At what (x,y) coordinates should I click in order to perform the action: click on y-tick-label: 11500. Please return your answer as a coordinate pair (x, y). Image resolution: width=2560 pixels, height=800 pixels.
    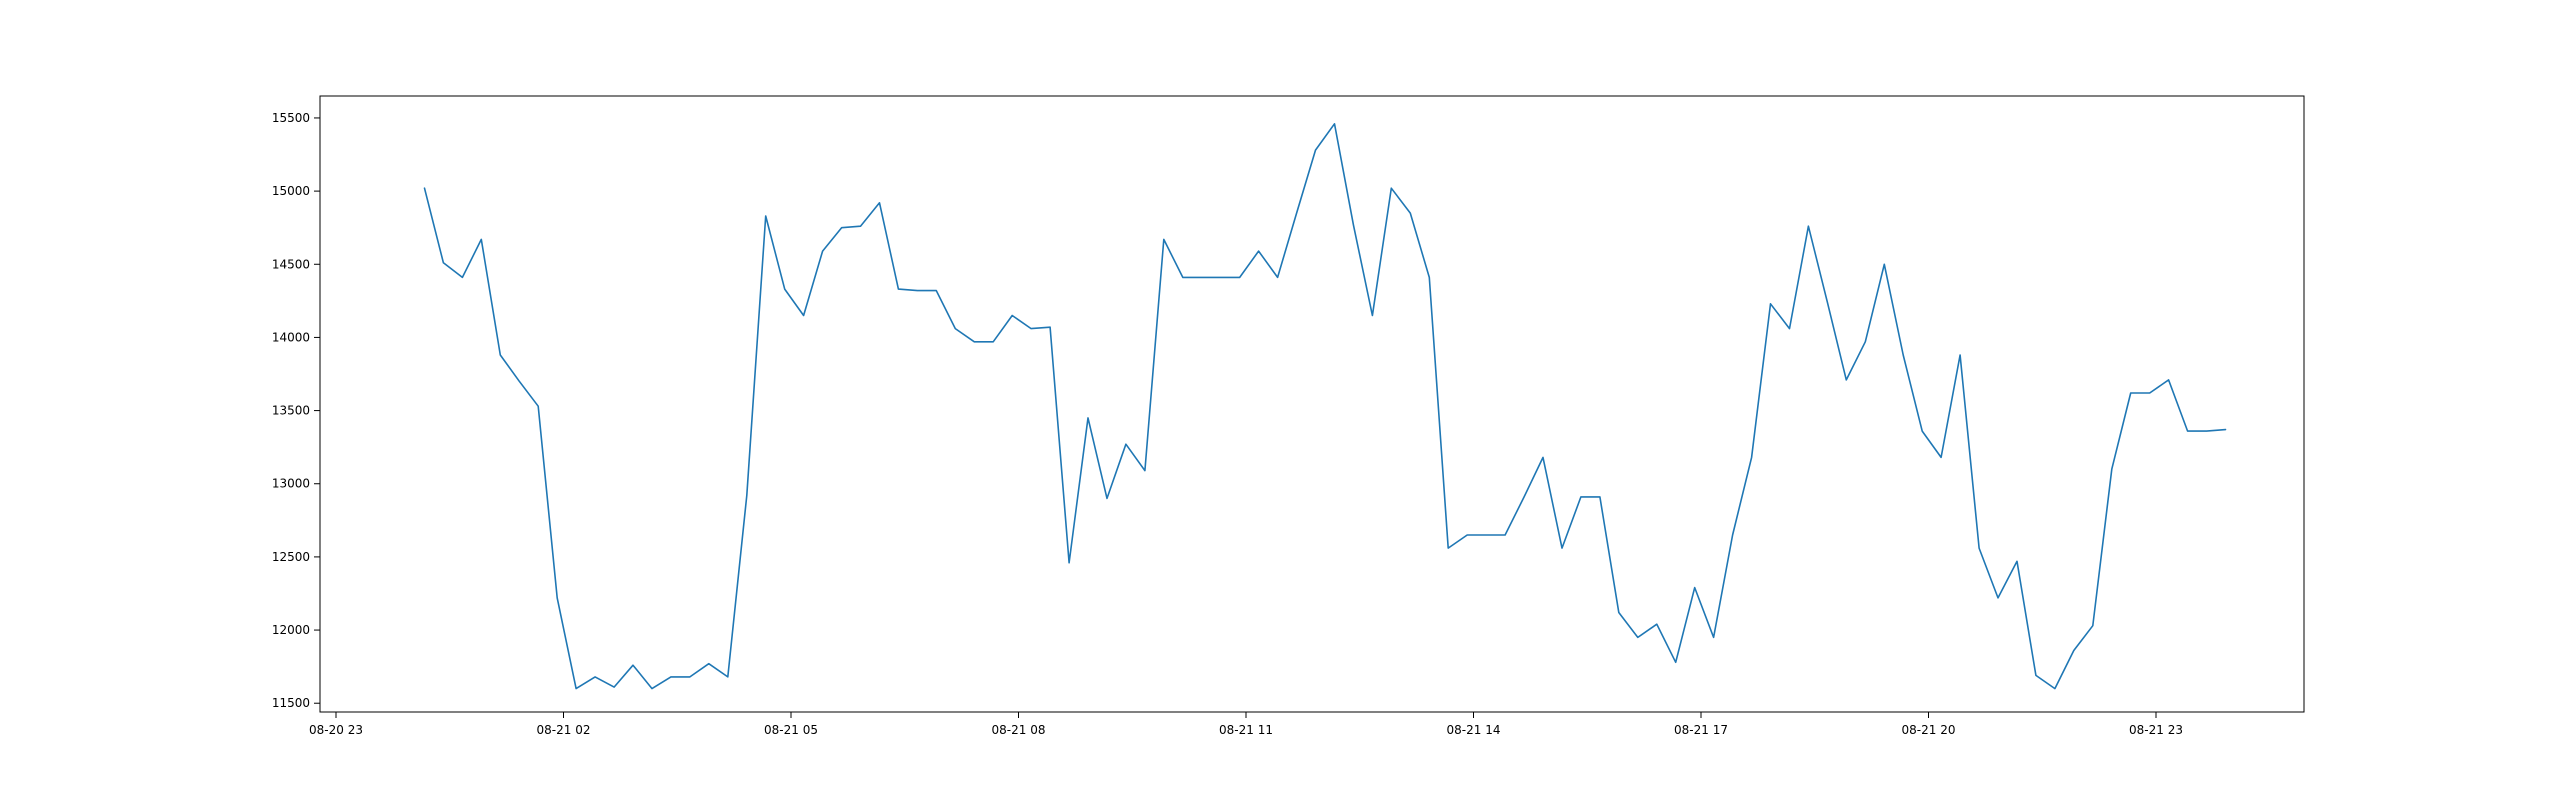
    Looking at the image, I should click on (291, 703).